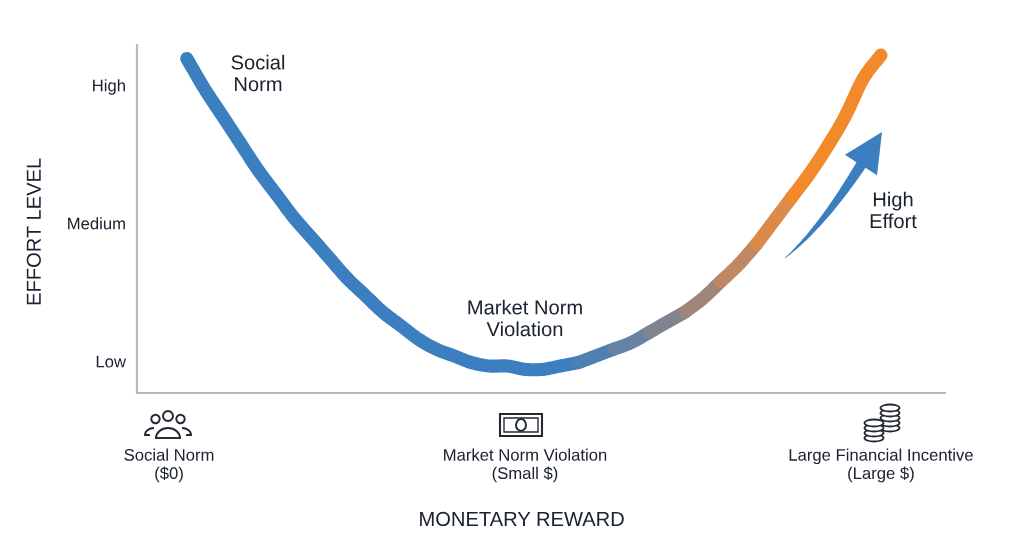  What do you see at coordinates (96, 223) in the screenshot?
I see `text: Medium` at bounding box center [96, 223].